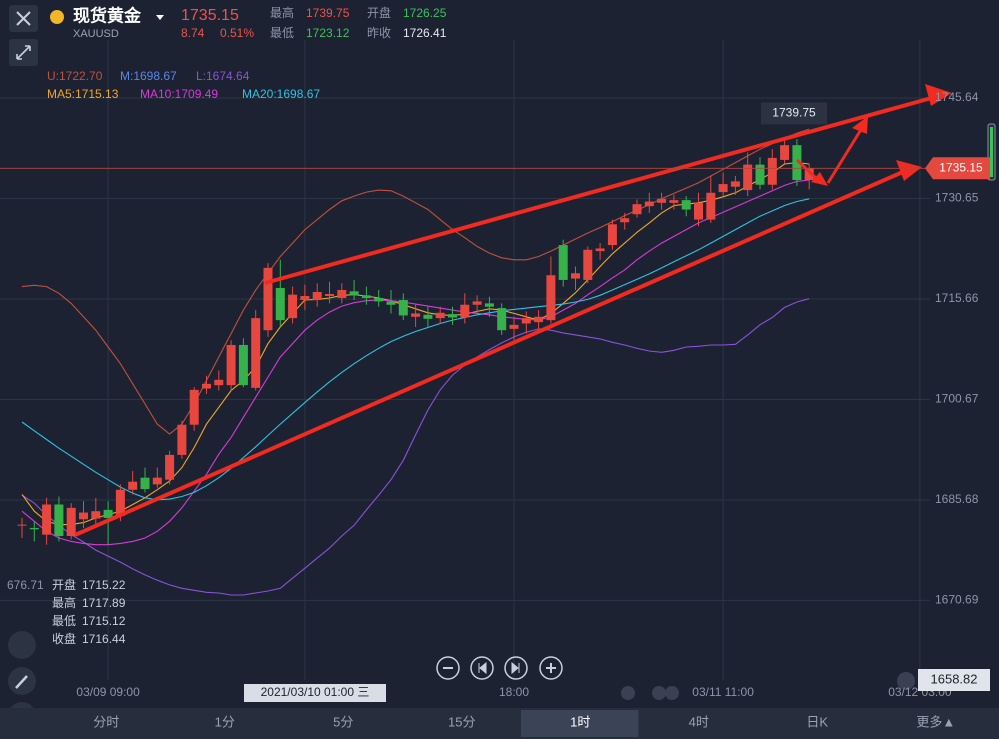  Describe the element at coordinates (75, 76) in the screenshot. I see `legend-entry: U:1722.70` at that location.